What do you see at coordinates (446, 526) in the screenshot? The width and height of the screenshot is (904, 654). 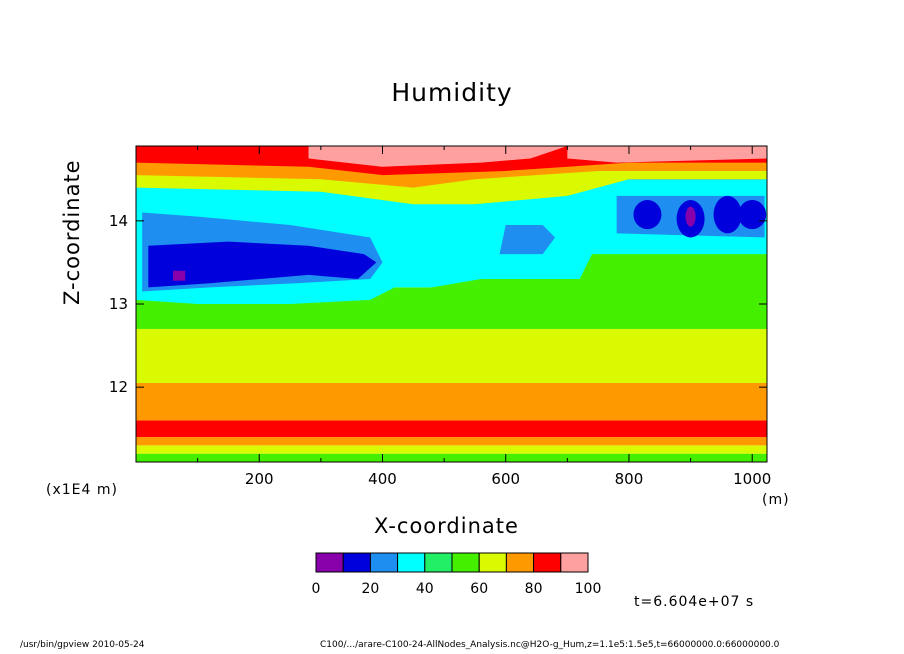 I see `x-axis-label: X-coordinate` at bounding box center [446, 526].